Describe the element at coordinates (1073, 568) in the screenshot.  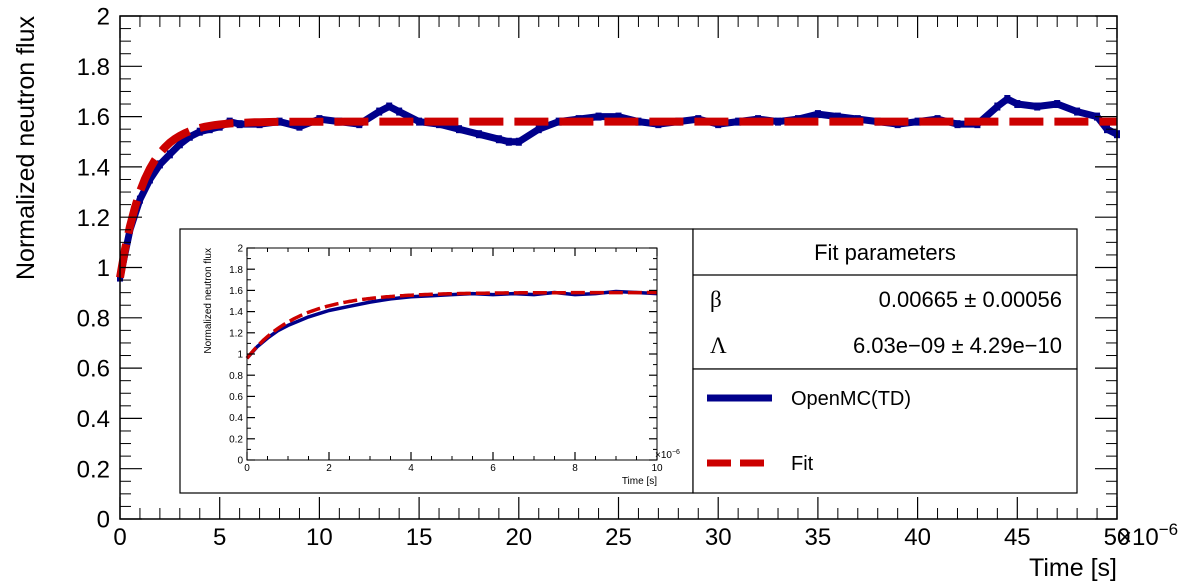
I see `main-x-axis-label: Time [s]` at that location.